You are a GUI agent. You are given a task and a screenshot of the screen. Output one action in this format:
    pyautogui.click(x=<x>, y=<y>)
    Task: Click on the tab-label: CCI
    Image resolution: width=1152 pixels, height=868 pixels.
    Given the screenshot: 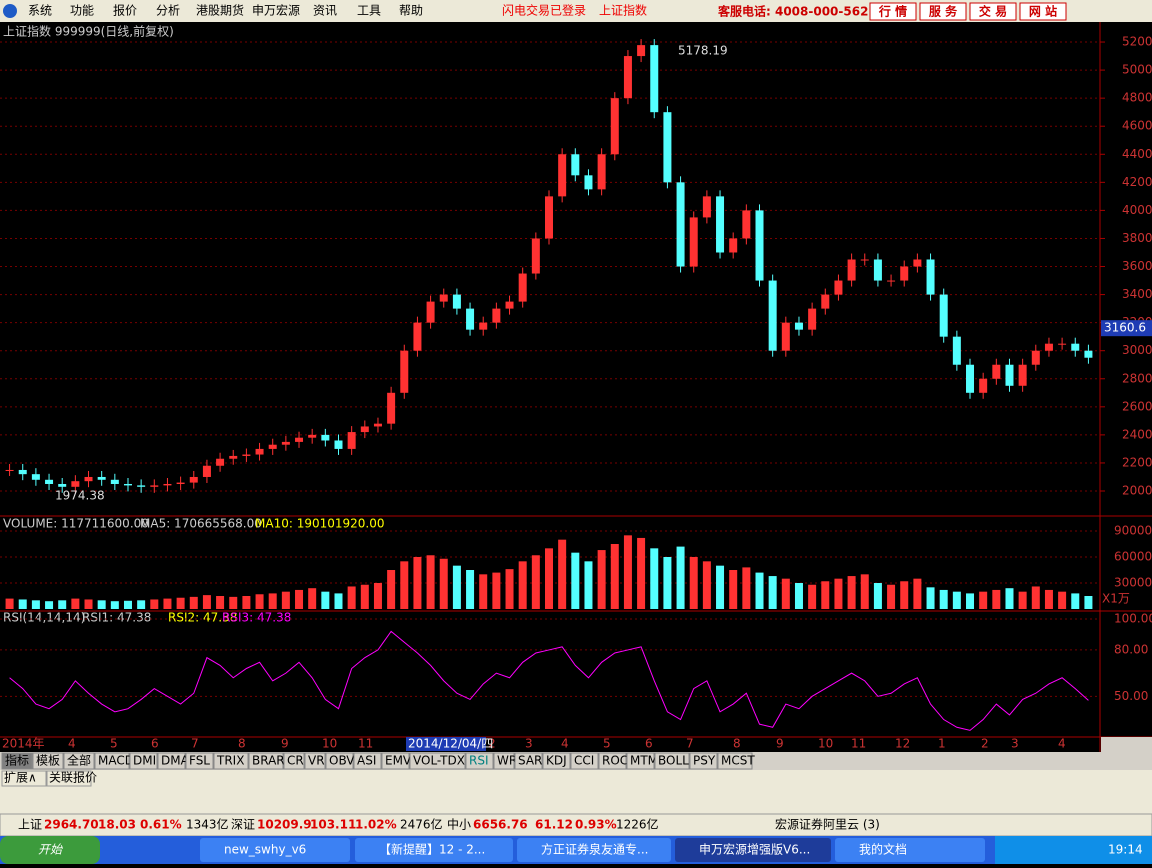 What is the action you would take?
    pyautogui.click(x=584, y=761)
    